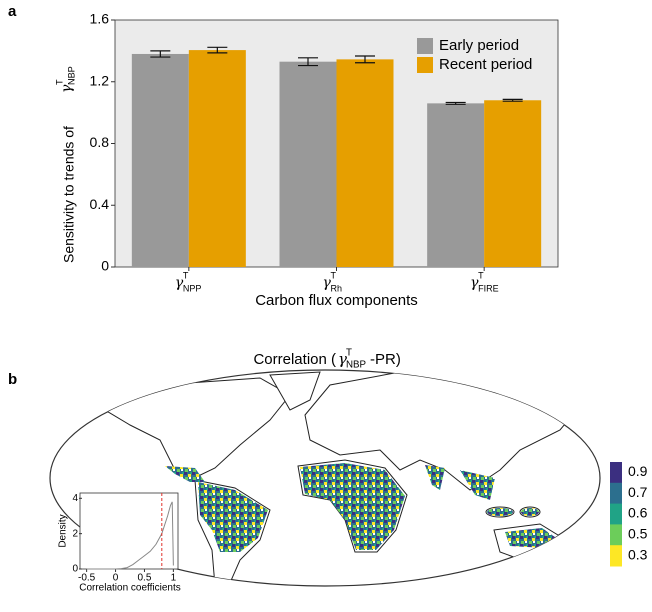  What do you see at coordinates (638, 554) in the screenshot?
I see `colorbar-tick-label: 0.3` at bounding box center [638, 554].